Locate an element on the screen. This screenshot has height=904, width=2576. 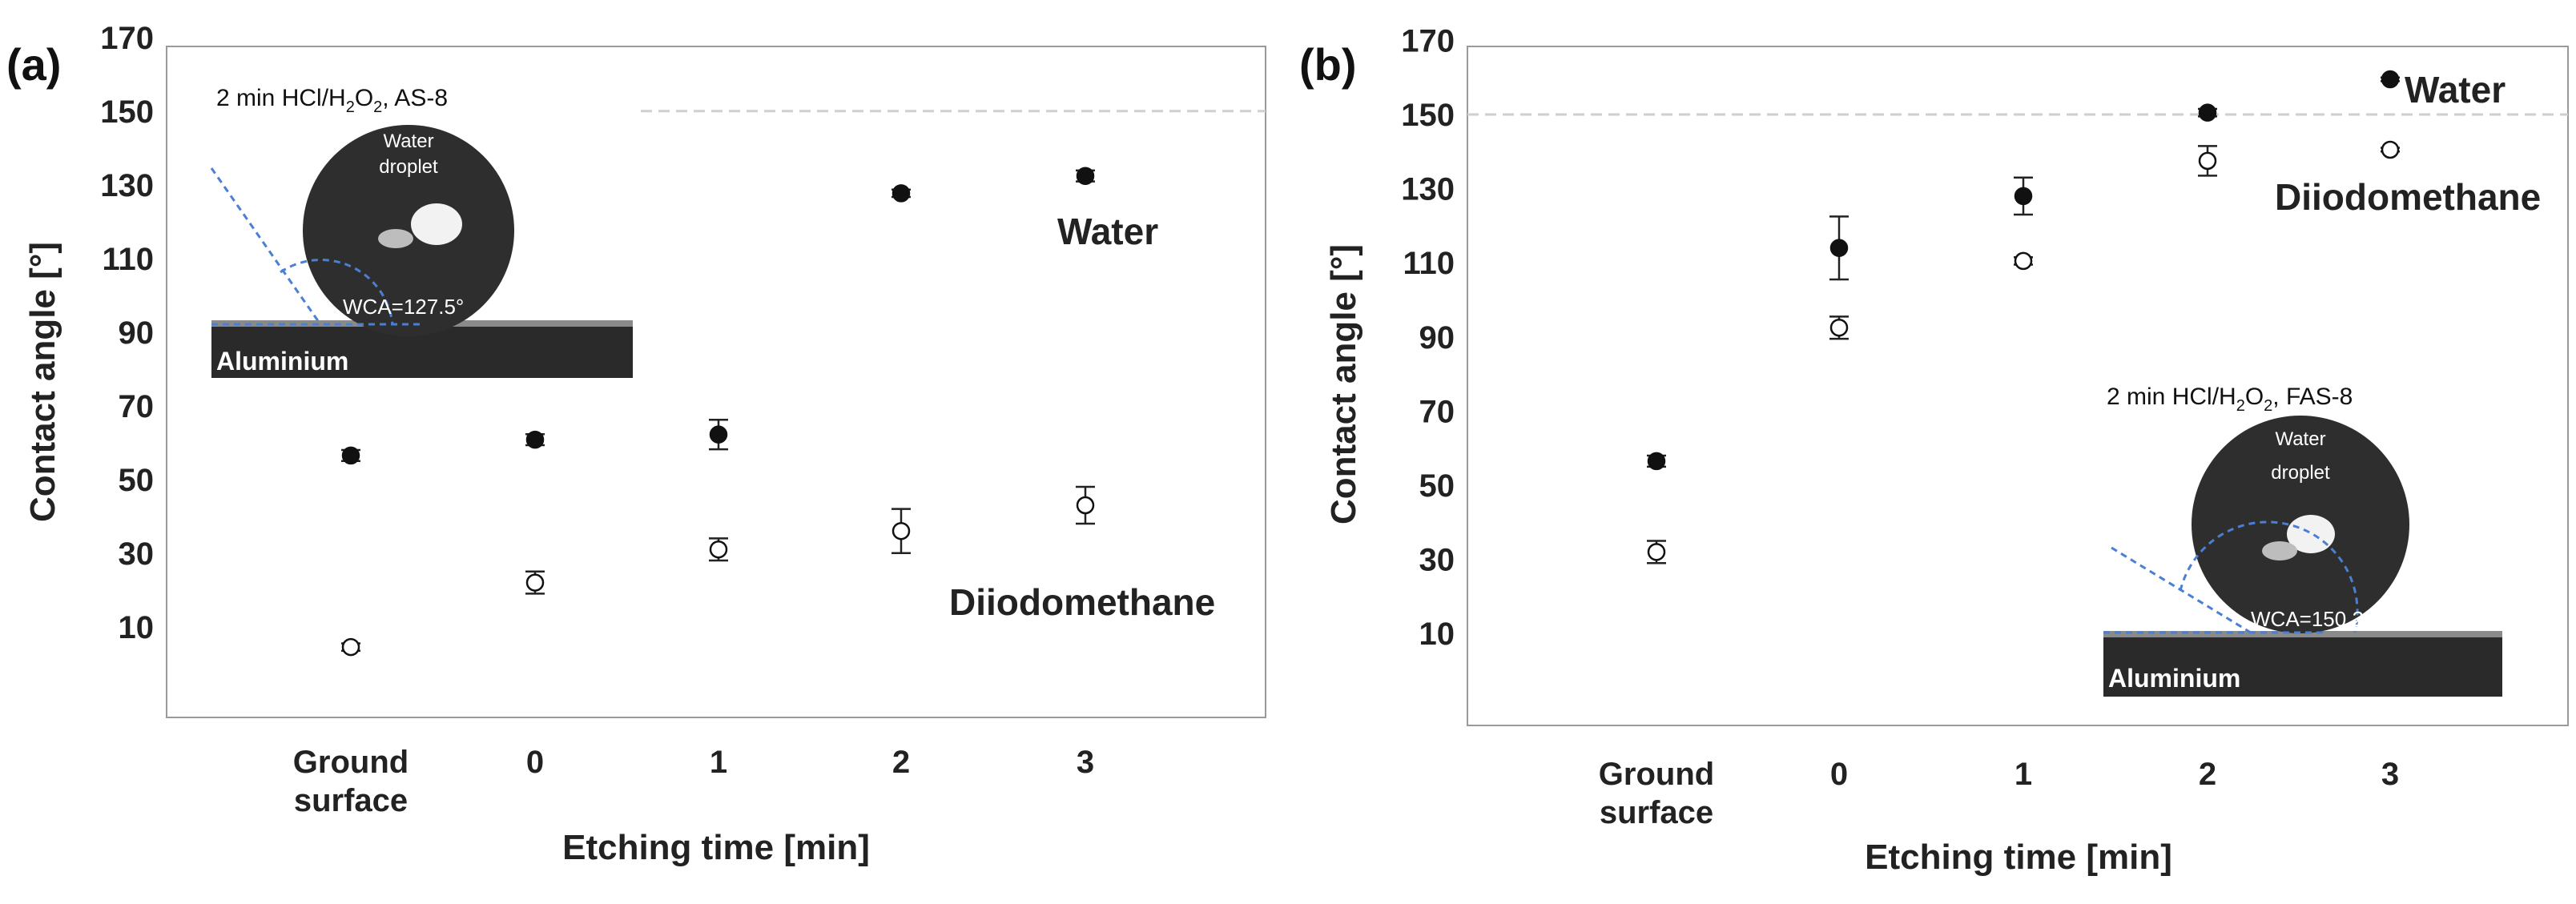
panel-a-label: (a) is located at coordinates (33, 64).